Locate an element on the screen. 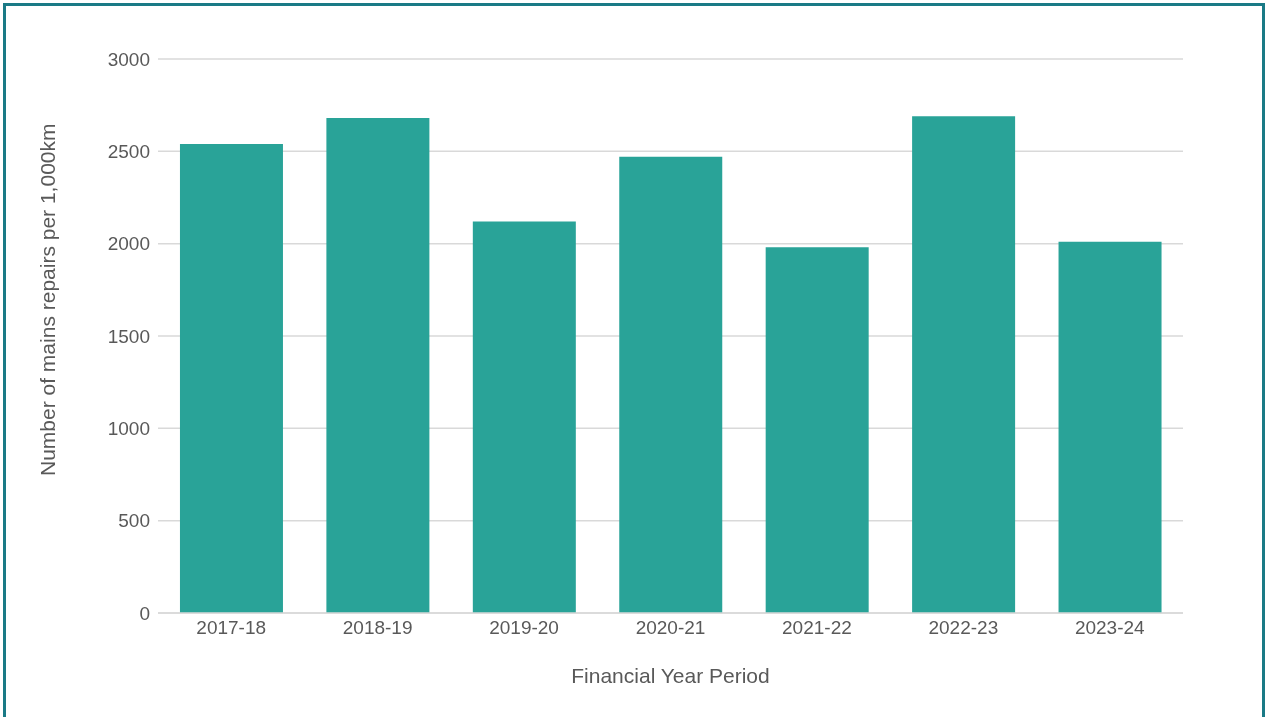 The width and height of the screenshot is (1276, 717). y-tick-label: 3000 is located at coordinates (128, 59).